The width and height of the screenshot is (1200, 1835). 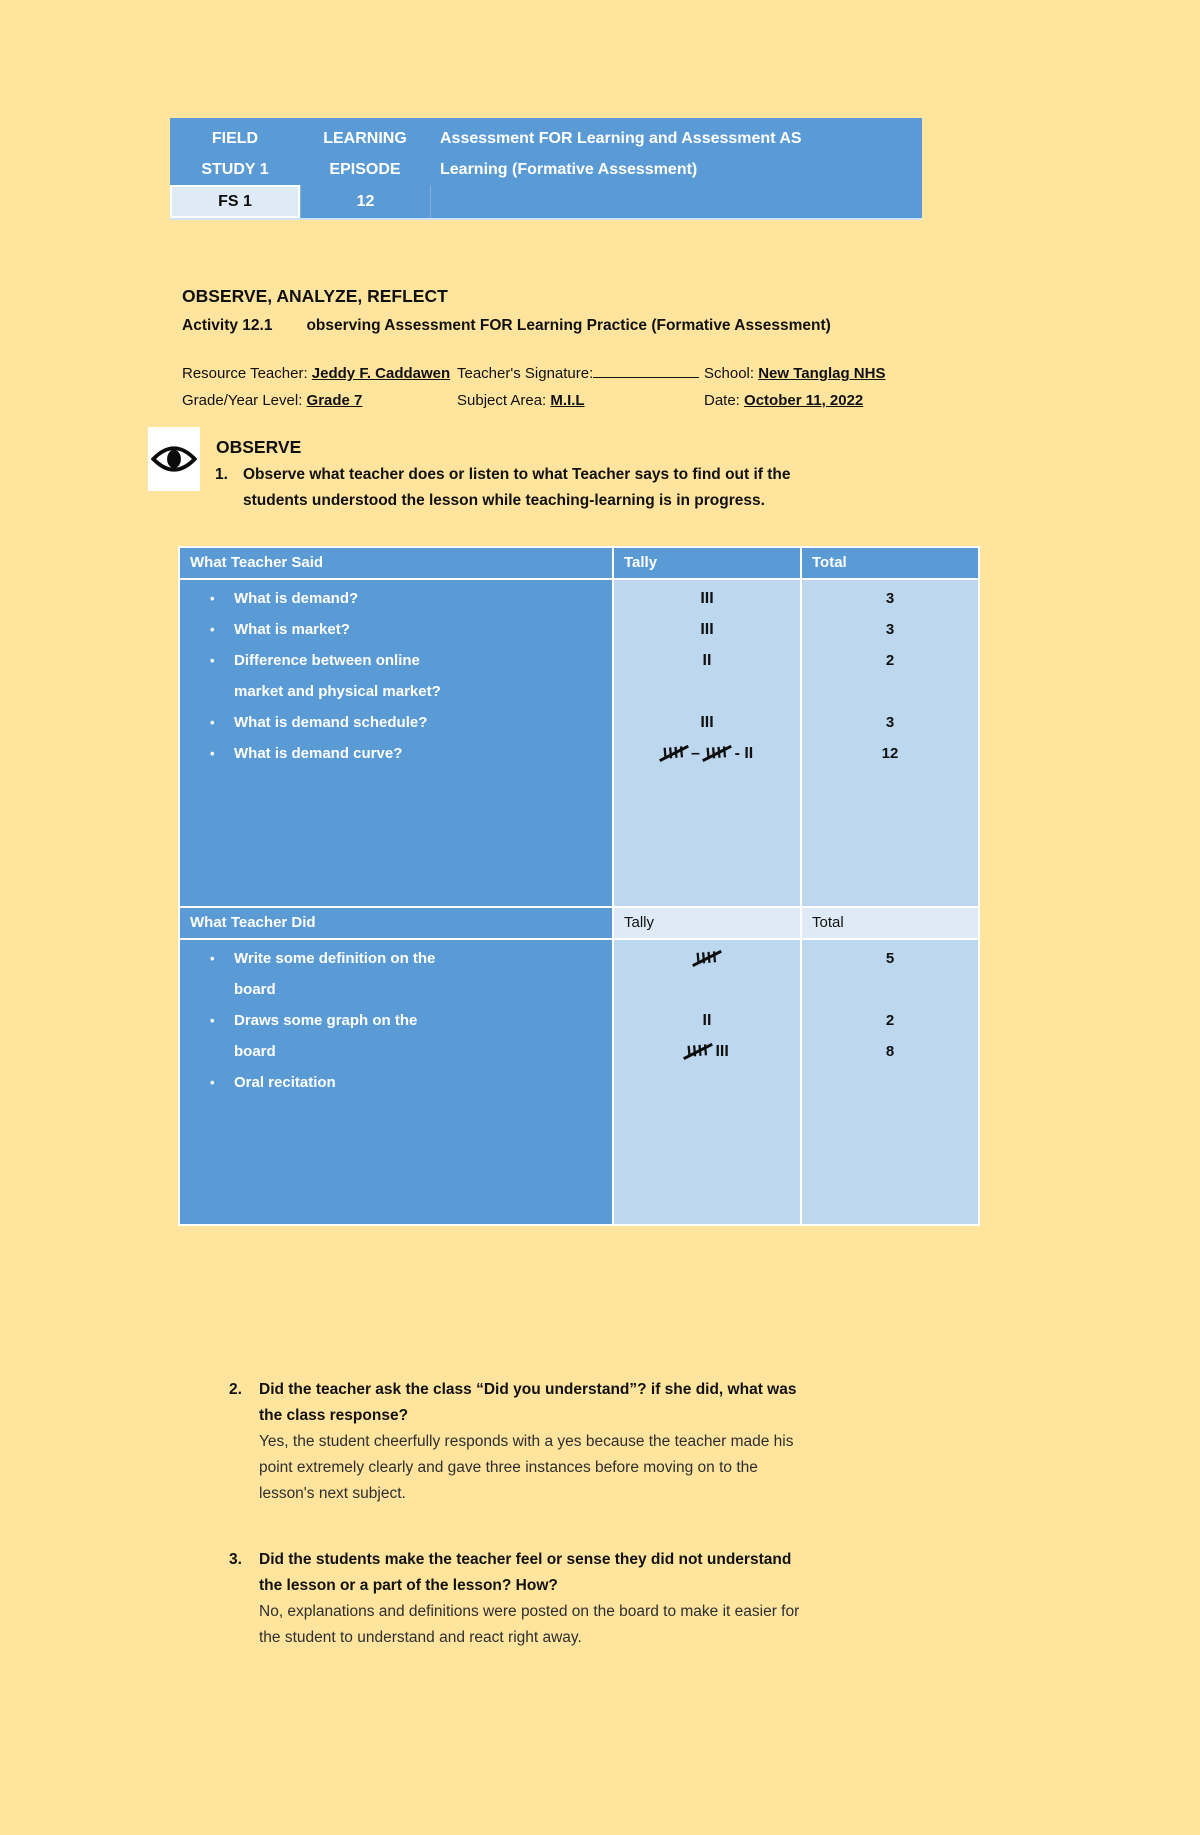 What do you see at coordinates (707, 660) in the screenshot?
I see `tally-line: II` at bounding box center [707, 660].